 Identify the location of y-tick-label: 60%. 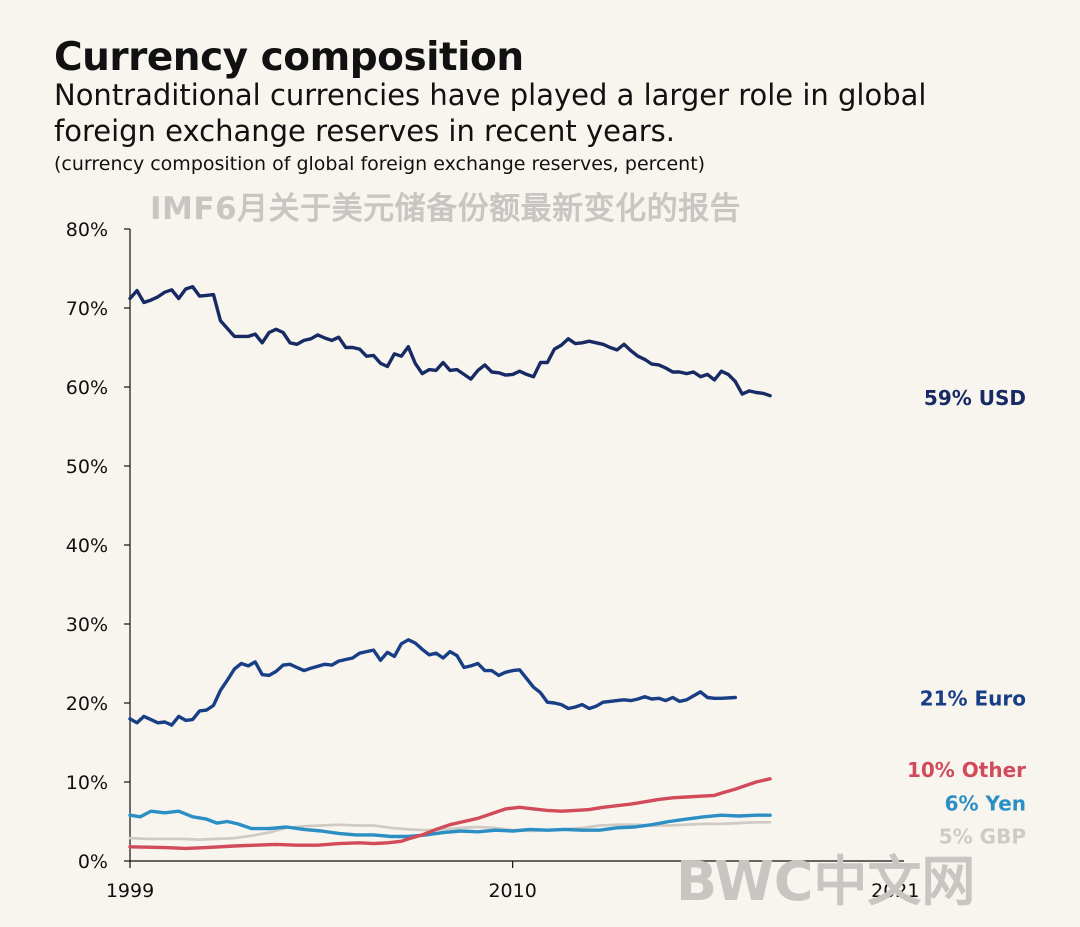
(87, 388).